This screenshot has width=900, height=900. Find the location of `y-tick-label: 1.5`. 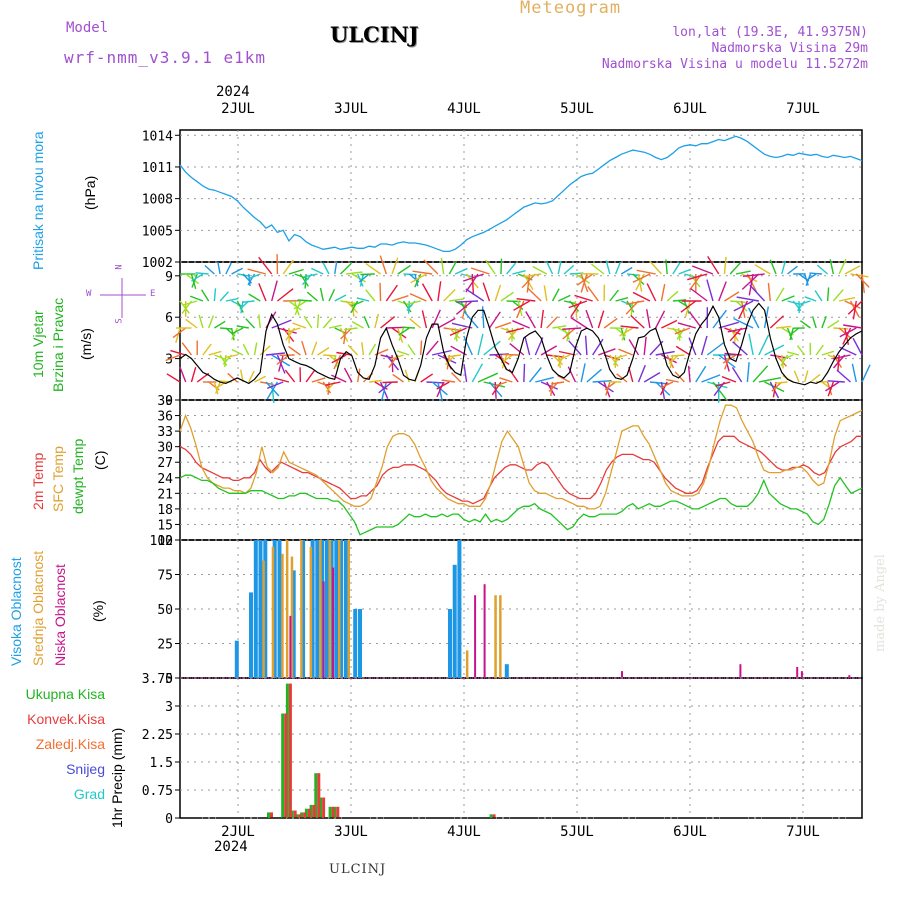

y-tick-label: 1.5 is located at coordinates (161, 763).